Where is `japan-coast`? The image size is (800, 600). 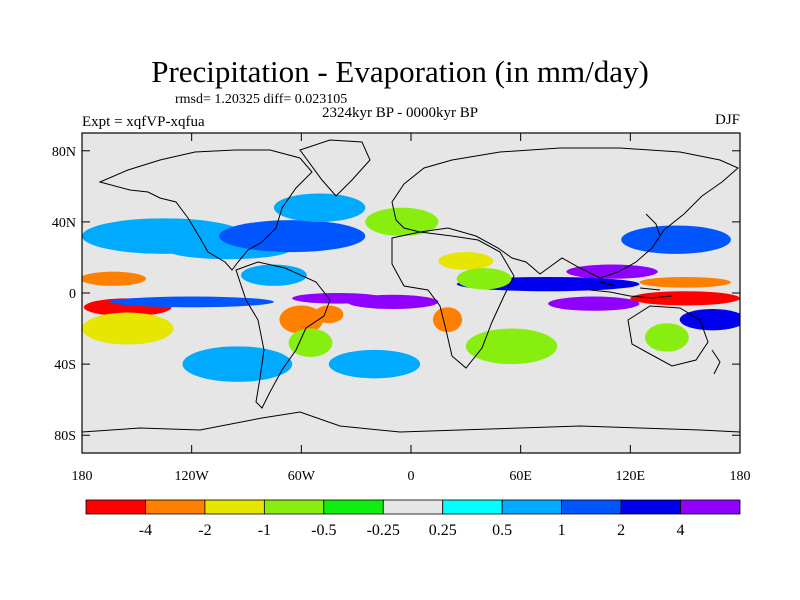
japan-coast is located at coordinates (653, 225).